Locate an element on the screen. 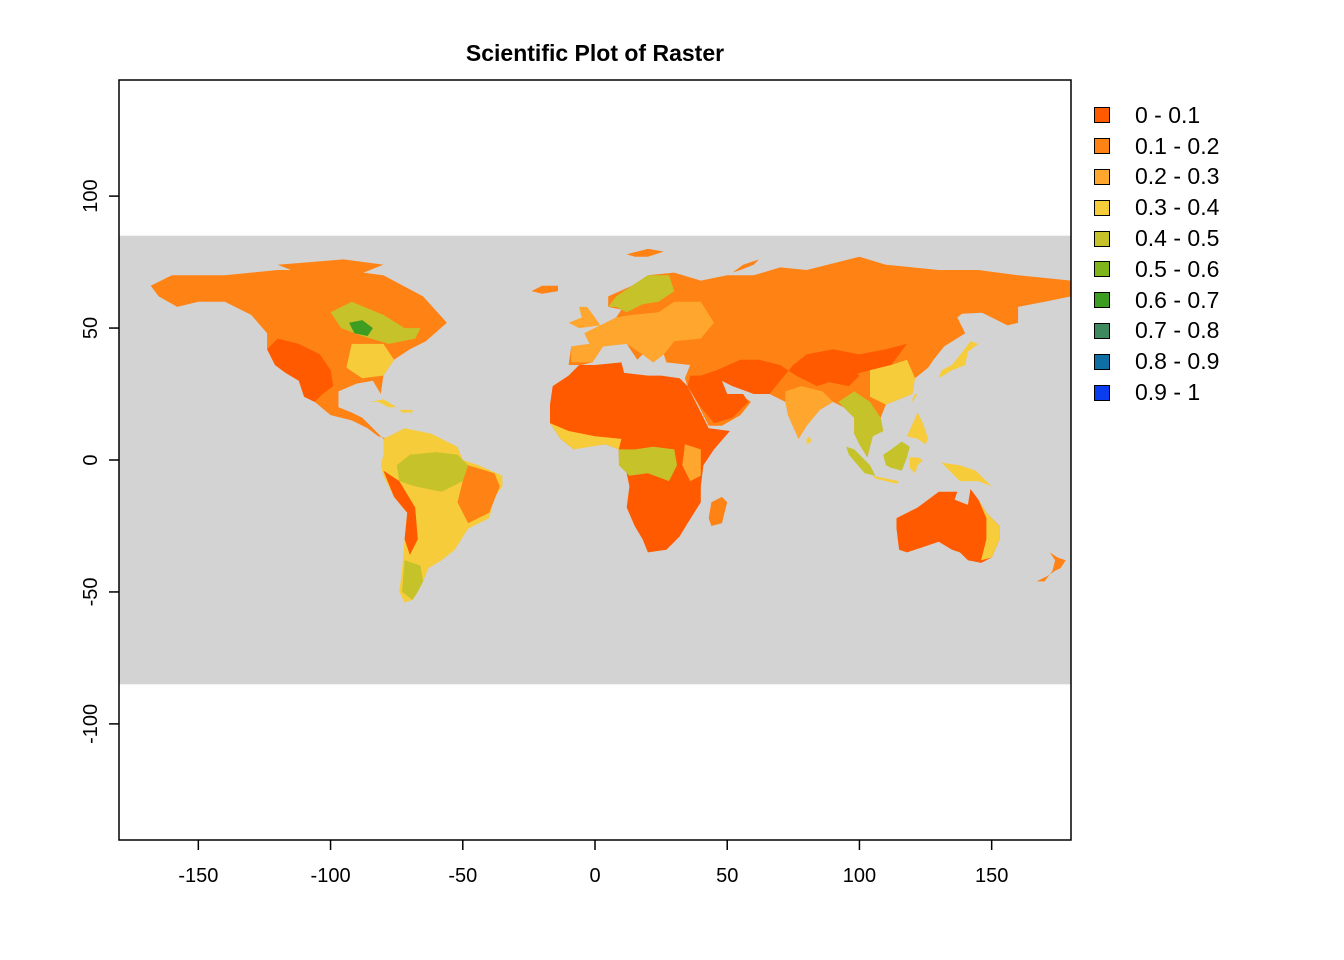  land-region-new-guinea is located at coordinates (966, 474).